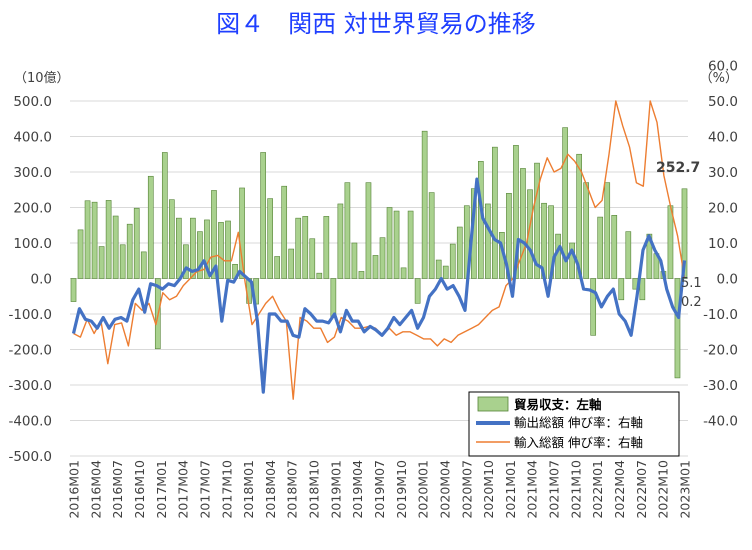  I want to click on x-tick-label: 2020M01, so click(423, 489).